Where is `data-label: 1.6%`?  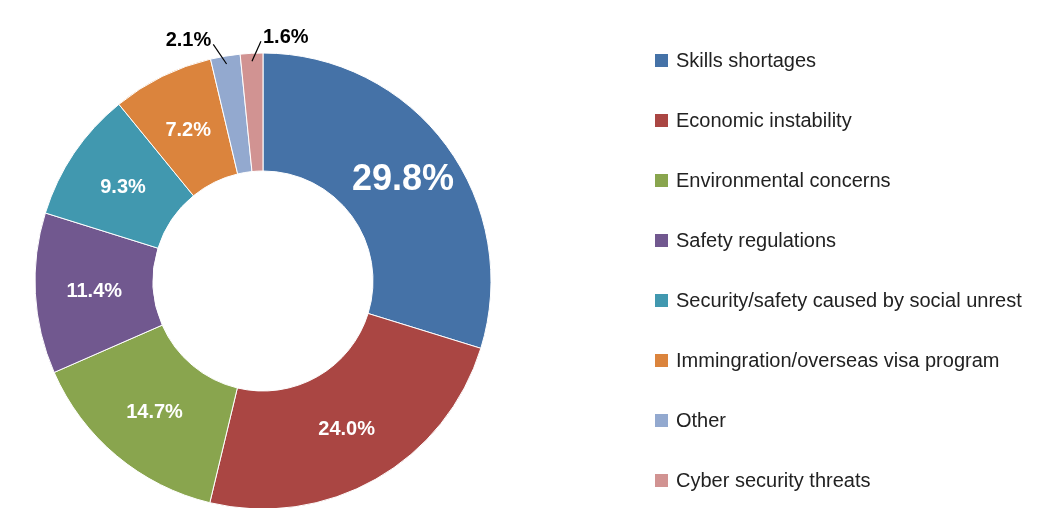 data-label: 1.6% is located at coordinates (285, 36).